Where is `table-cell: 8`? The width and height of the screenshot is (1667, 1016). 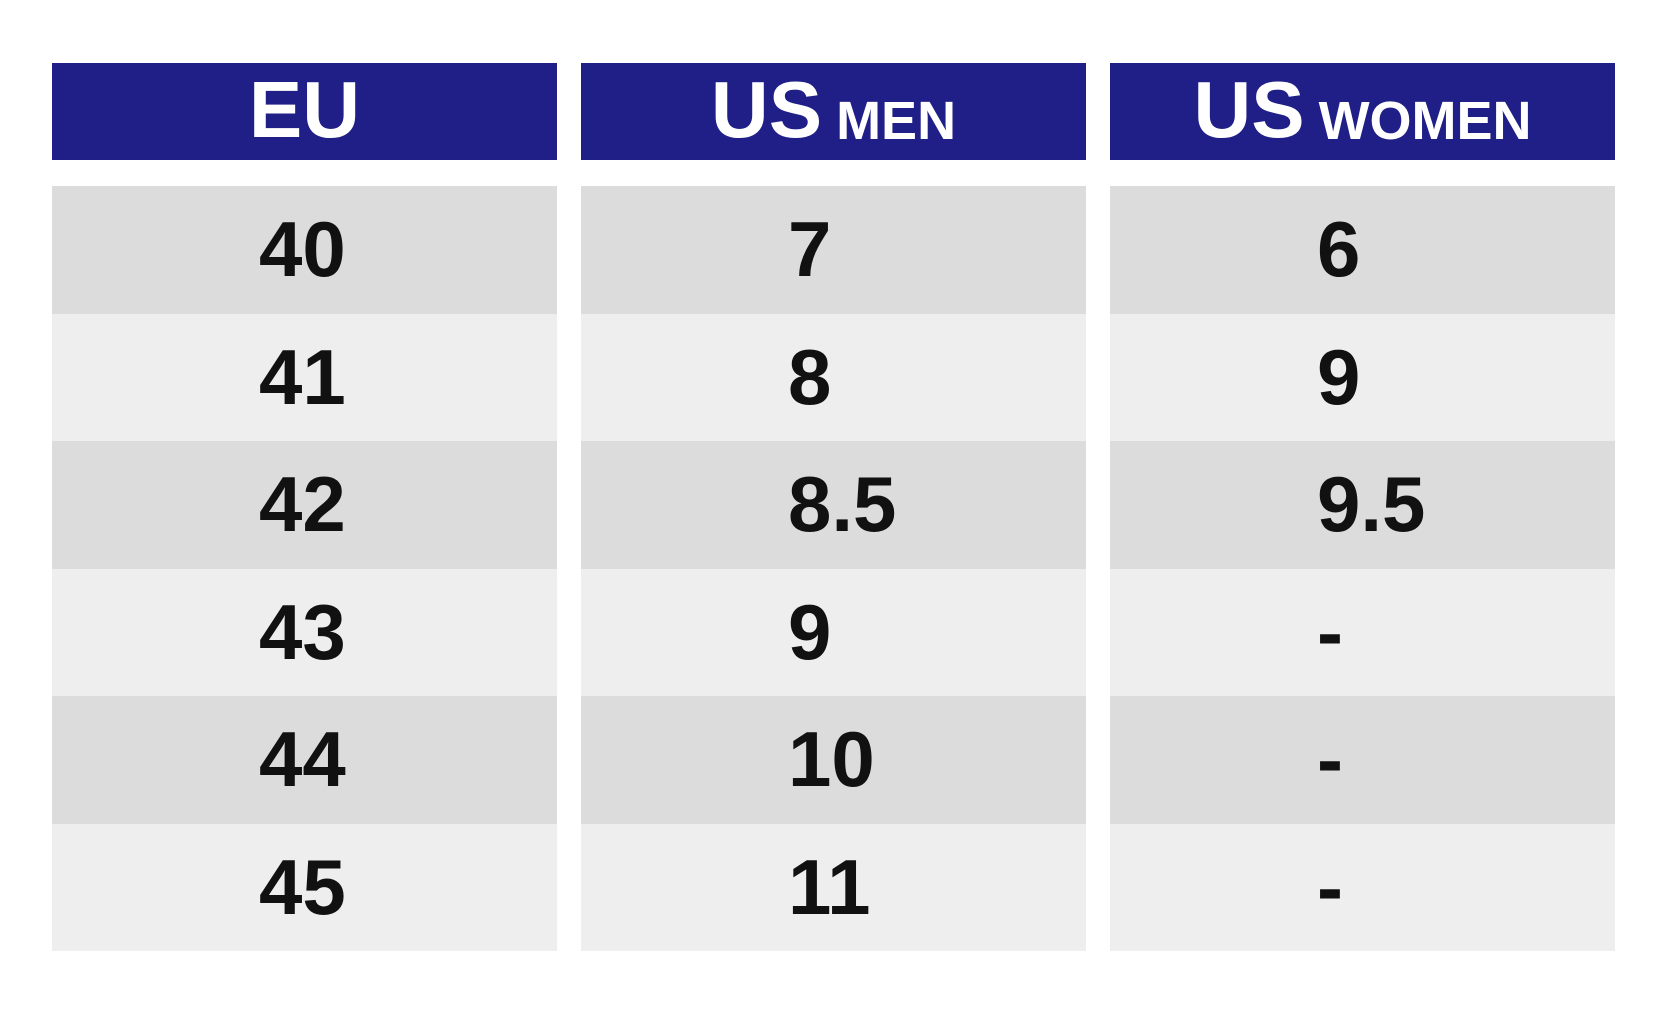 table-cell: 8 is located at coordinates (833, 377).